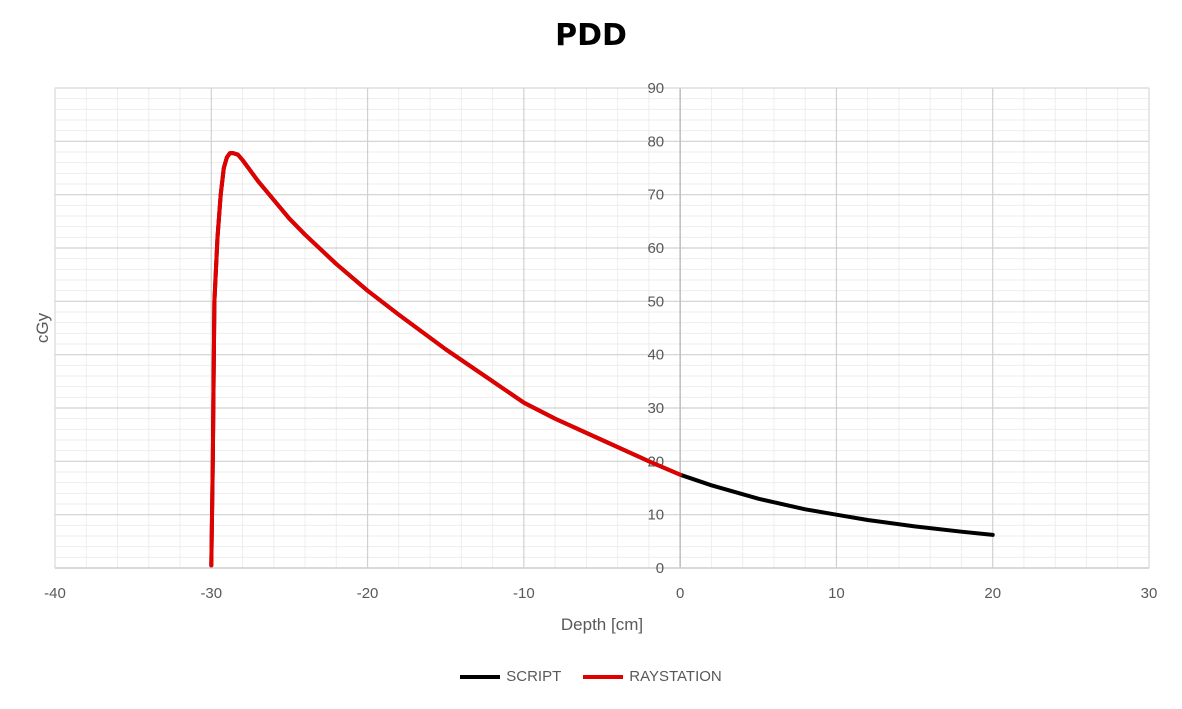 The image size is (1182, 709). What do you see at coordinates (655, 88) in the screenshot?
I see `y-tick-label: 90` at bounding box center [655, 88].